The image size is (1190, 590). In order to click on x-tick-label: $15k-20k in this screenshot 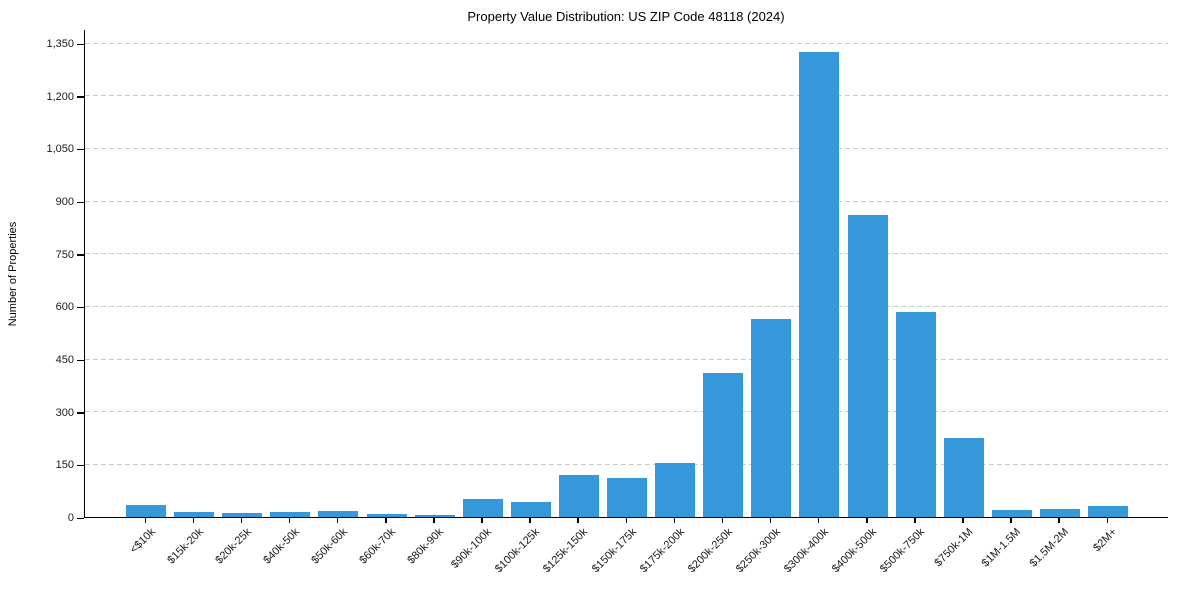, I will do `click(185, 546)`.